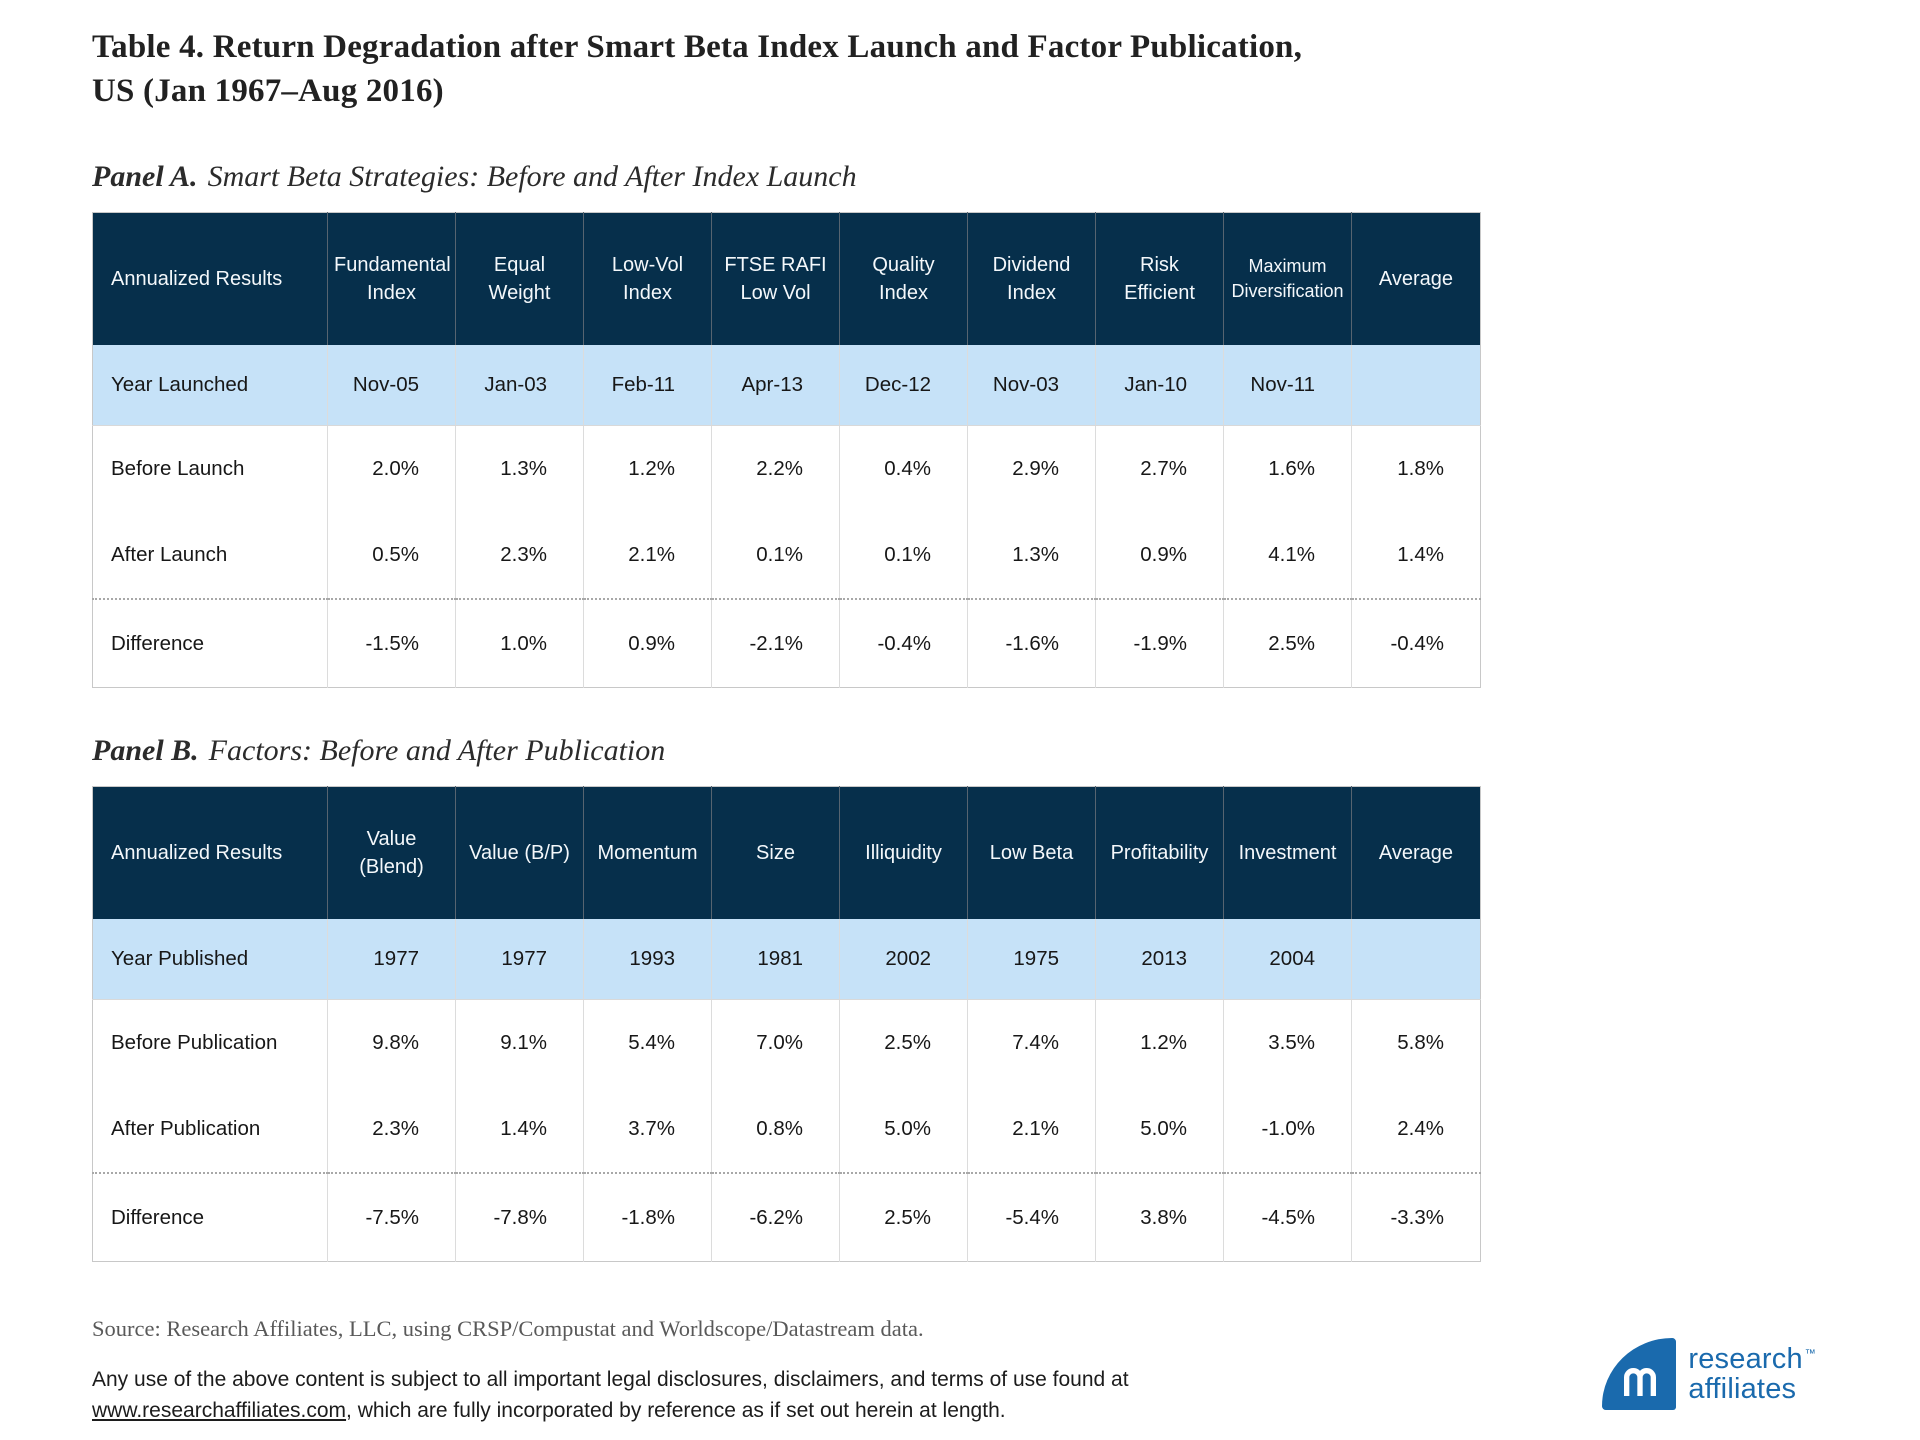 Image resolution: width=1920 pixels, height=1440 pixels. What do you see at coordinates (1031, 959) in the screenshot?
I see `value-cell: 1975` at bounding box center [1031, 959].